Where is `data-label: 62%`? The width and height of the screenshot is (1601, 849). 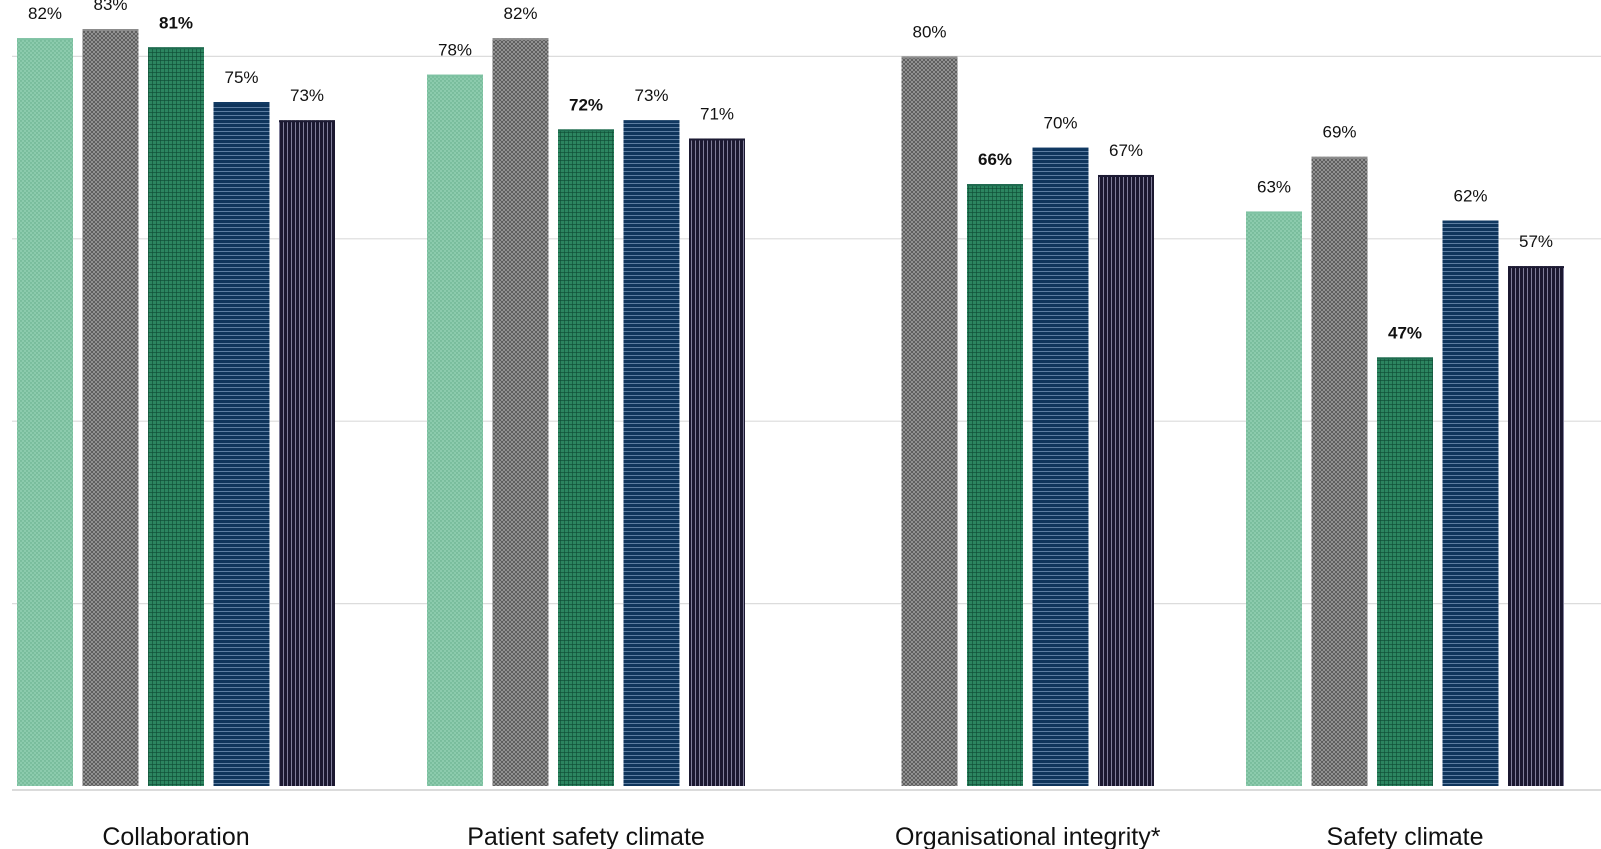 data-label: 62% is located at coordinates (1470, 196).